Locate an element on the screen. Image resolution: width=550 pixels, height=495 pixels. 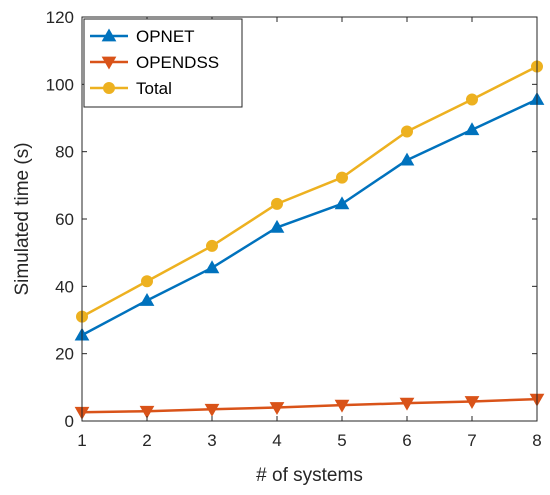
x-tick-label: 7 is located at coordinates (471, 440).